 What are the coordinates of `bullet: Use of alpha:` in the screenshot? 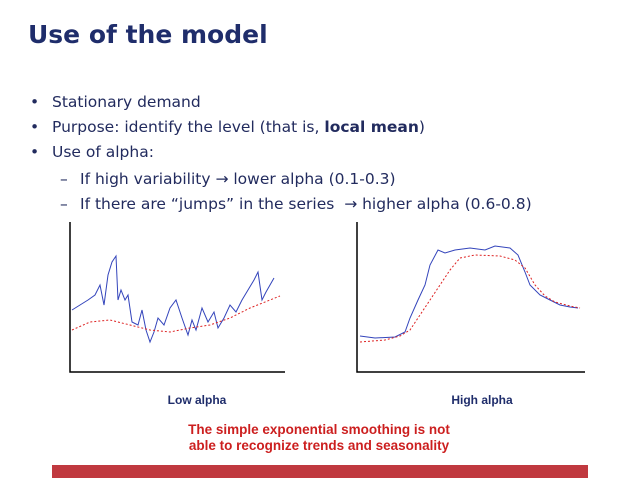 It's located at (92, 152).